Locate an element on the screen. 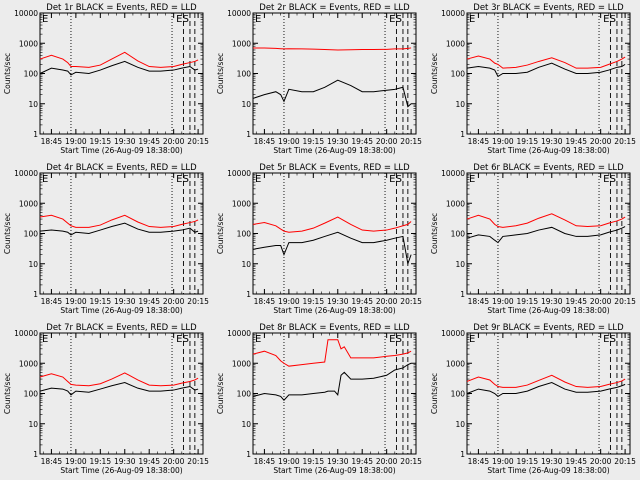 The image size is (640, 480). chart-title: Det 5r BLACK = Events, RED = LLD is located at coordinates (334, 168).